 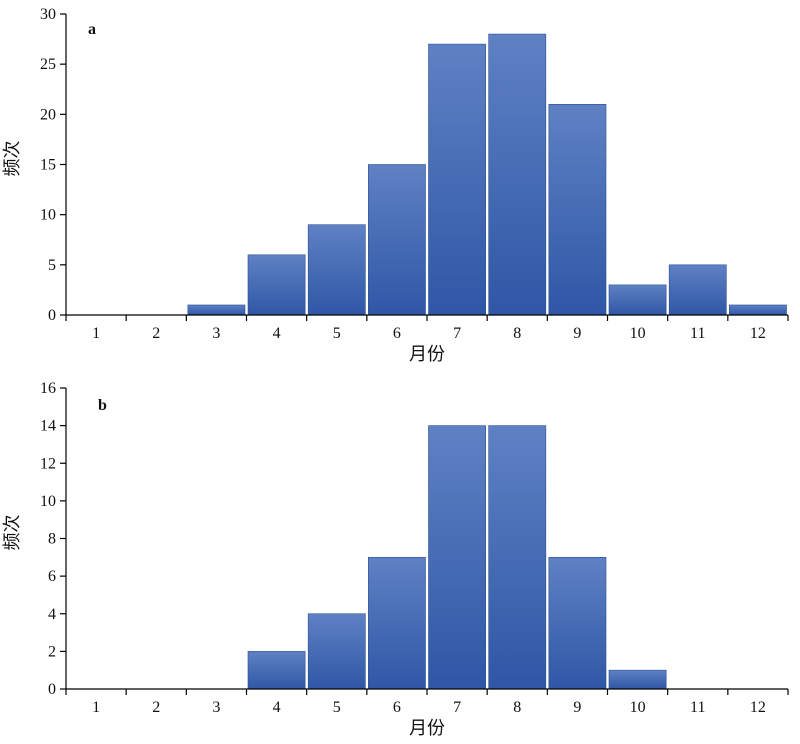 I want to click on y-tick-label: 6, so click(x=52, y=576).